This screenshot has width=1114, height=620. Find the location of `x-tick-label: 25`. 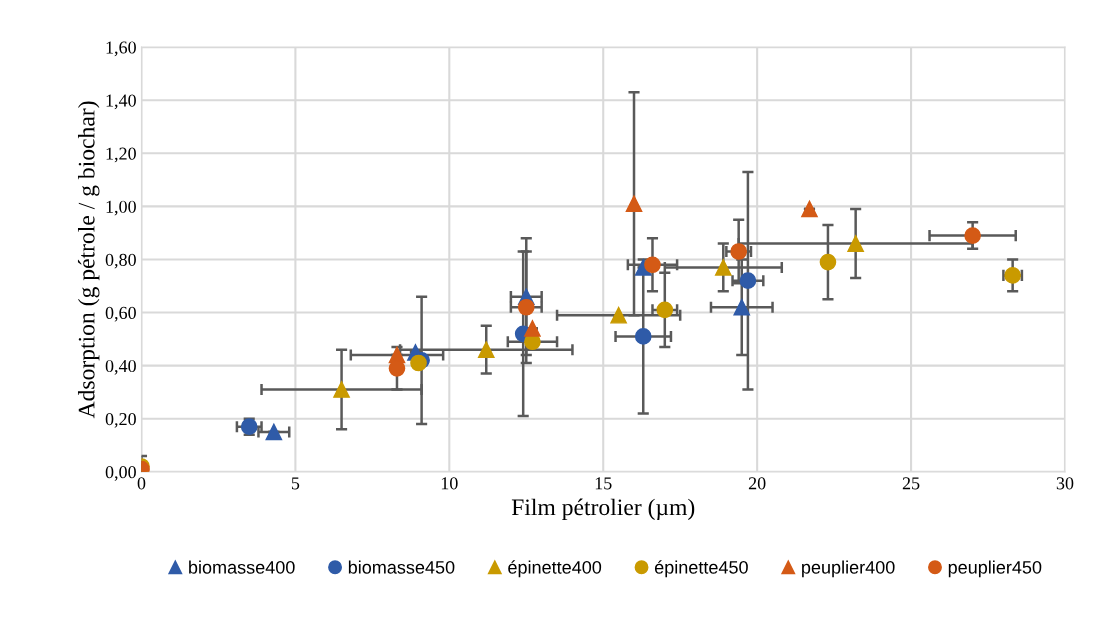

x-tick-label: 25 is located at coordinates (911, 483).